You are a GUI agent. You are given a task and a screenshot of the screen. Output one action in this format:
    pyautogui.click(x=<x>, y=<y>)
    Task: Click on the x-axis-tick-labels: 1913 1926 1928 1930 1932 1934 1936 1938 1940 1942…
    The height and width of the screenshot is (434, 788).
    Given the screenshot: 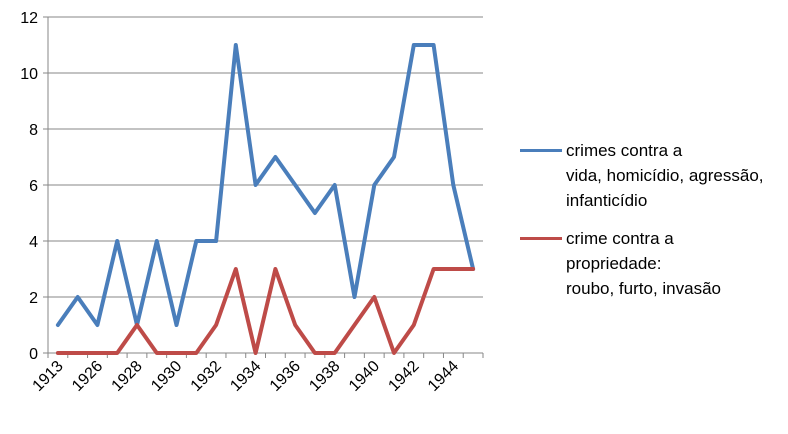 What is the action you would take?
    pyautogui.click(x=246, y=376)
    